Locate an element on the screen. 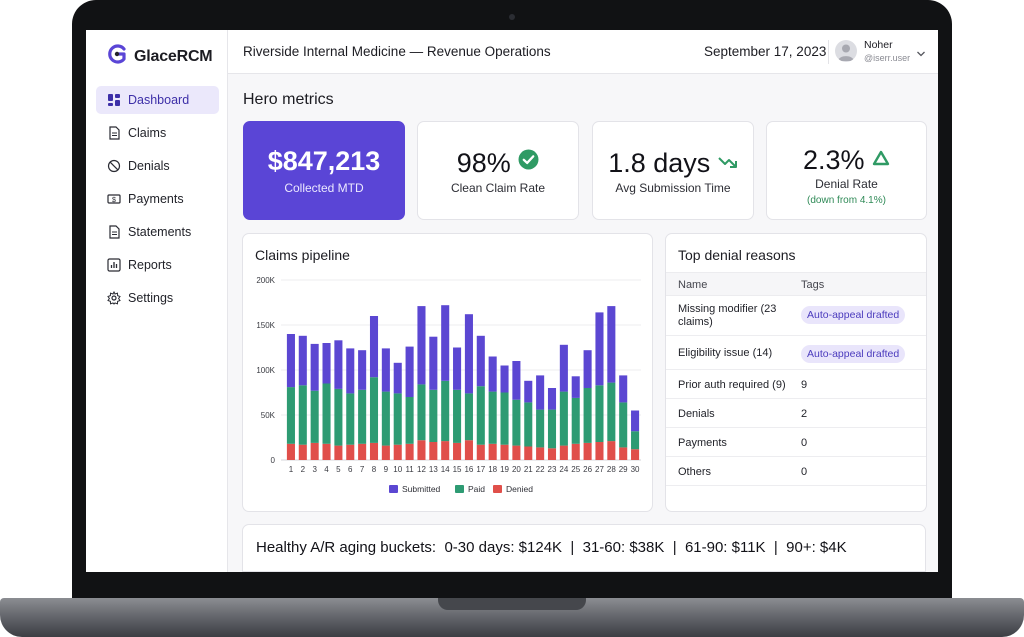 This screenshot has height=637, width=1024. row-name: Prior auth required (9) is located at coordinates (732, 385).